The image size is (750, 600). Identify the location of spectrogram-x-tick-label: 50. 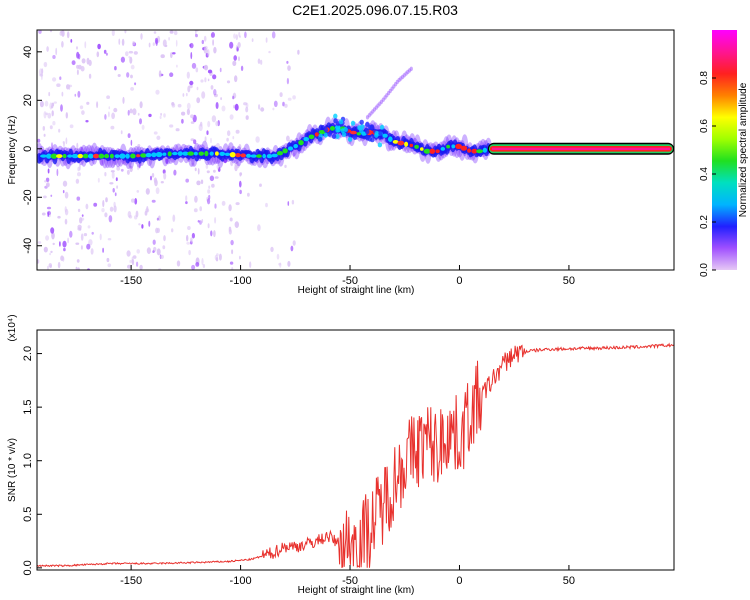
(569, 281).